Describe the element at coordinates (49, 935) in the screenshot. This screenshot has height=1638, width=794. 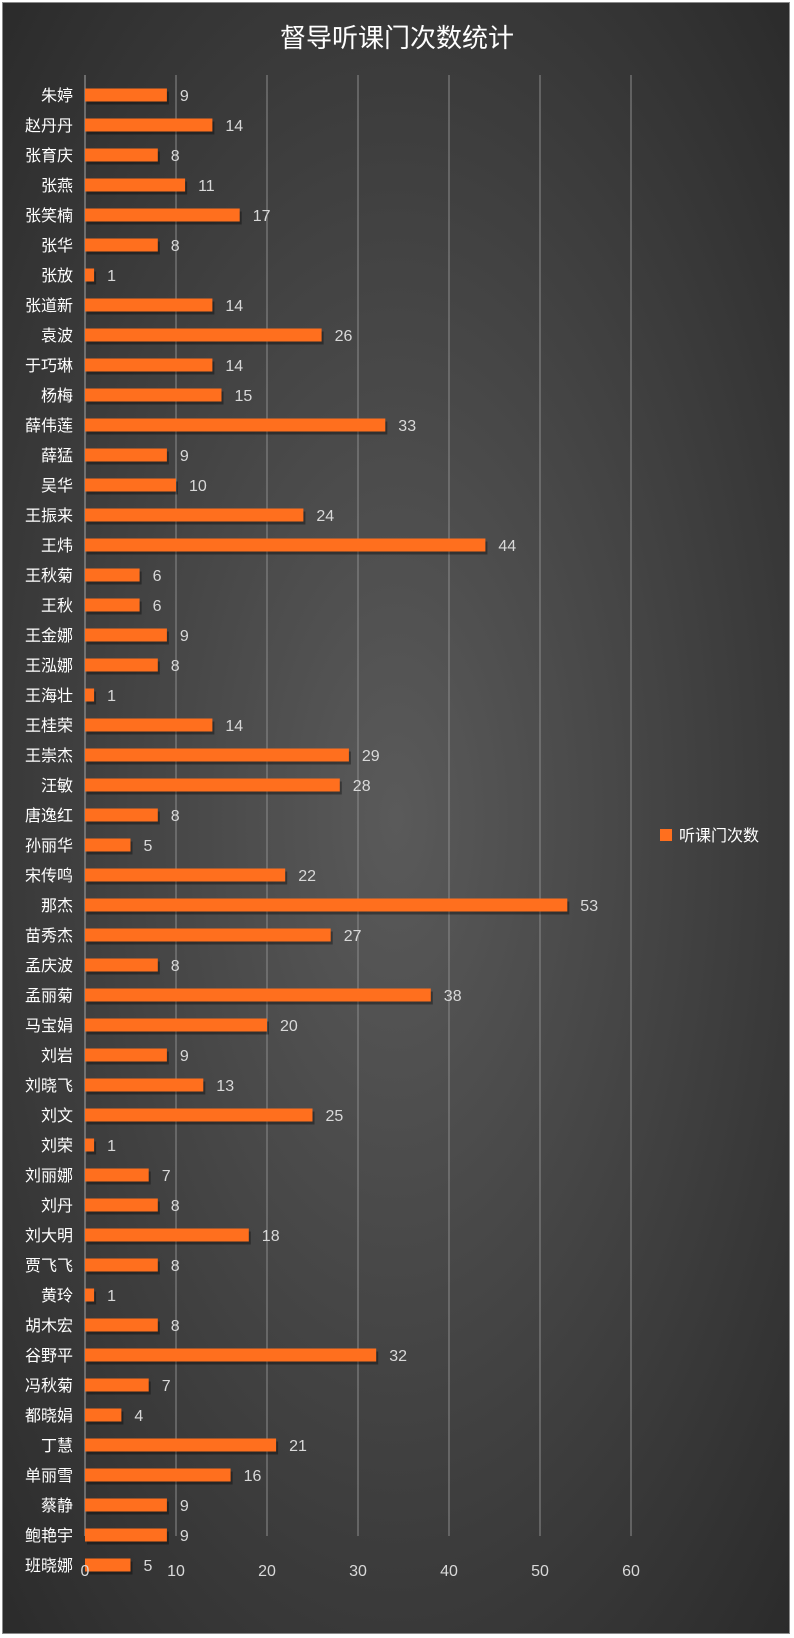
I see `category-label: 苗秀杰` at that location.